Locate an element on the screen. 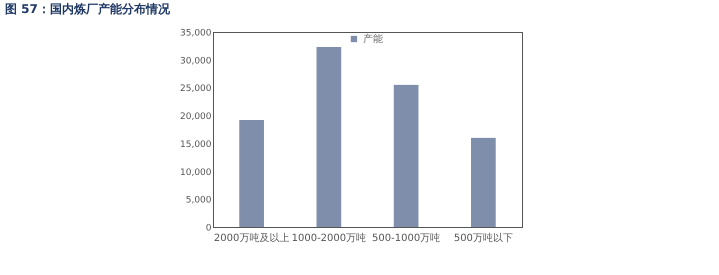  y-tick-label: 35,000 is located at coordinates (196, 33).